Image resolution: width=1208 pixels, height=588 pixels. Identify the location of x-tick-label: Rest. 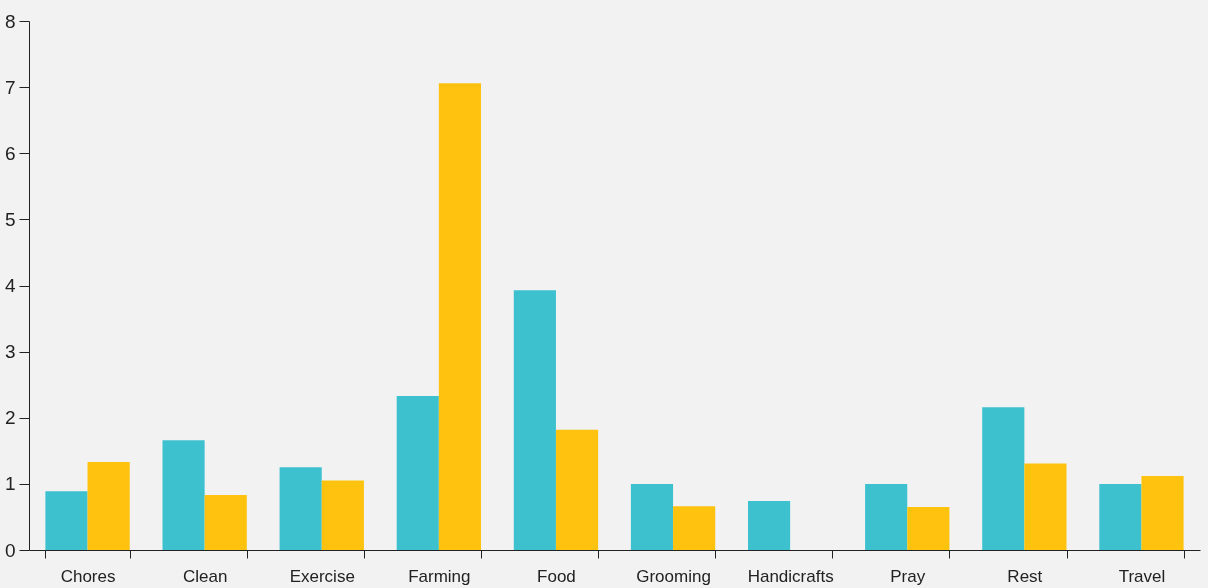
(1025, 576).